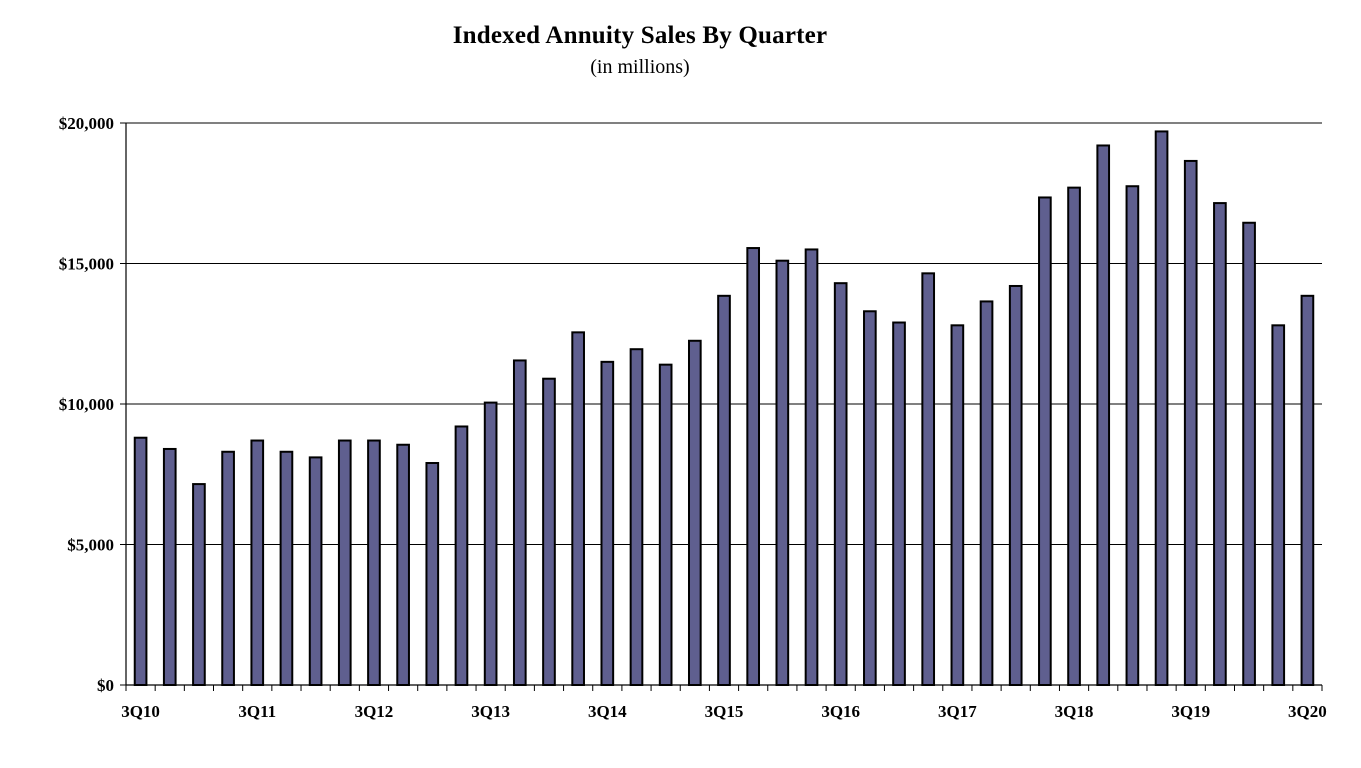 The height and width of the screenshot is (768, 1361). What do you see at coordinates (1249, 453) in the screenshot?
I see `bar-1Q20` at bounding box center [1249, 453].